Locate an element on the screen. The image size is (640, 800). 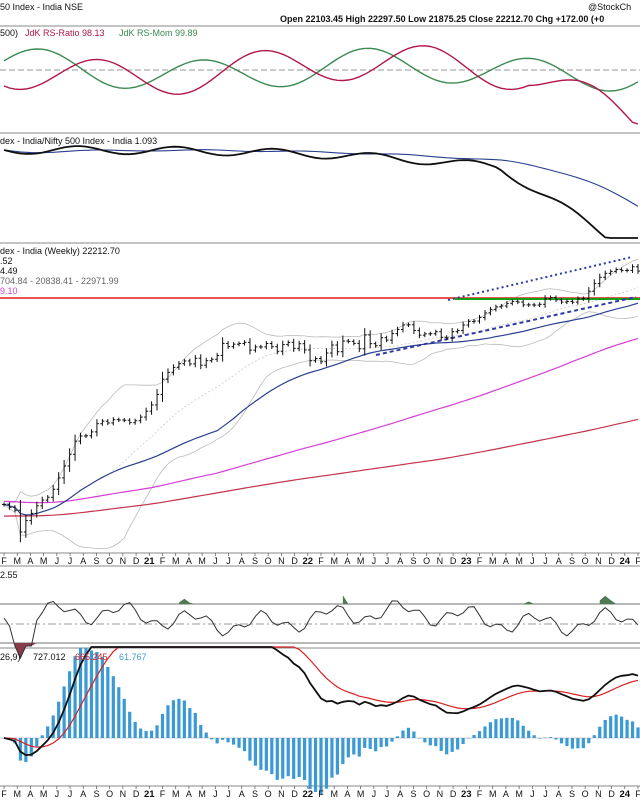
rs-momentum-label: JdK RS-Mom 99.89 is located at coordinates (158, 33).